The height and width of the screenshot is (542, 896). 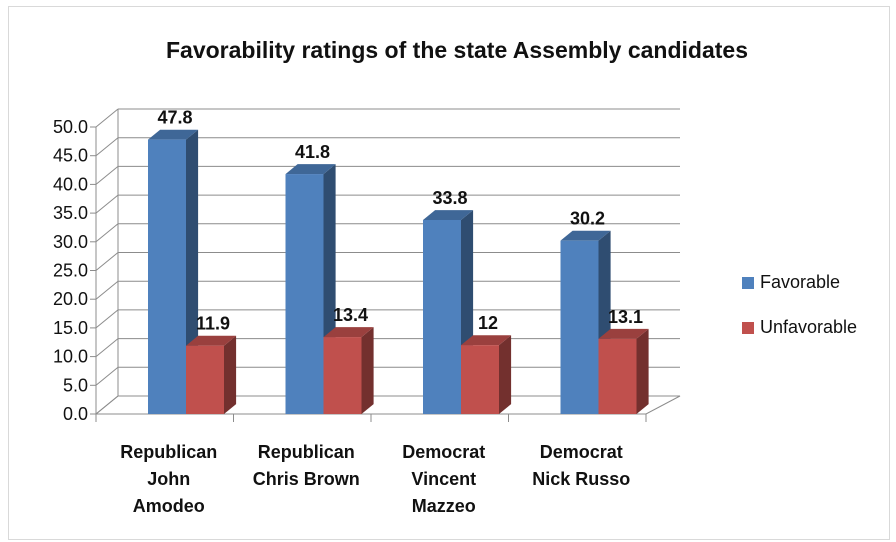 What do you see at coordinates (174, 118) in the screenshot?
I see `data-label: 47.8` at bounding box center [174, 118].